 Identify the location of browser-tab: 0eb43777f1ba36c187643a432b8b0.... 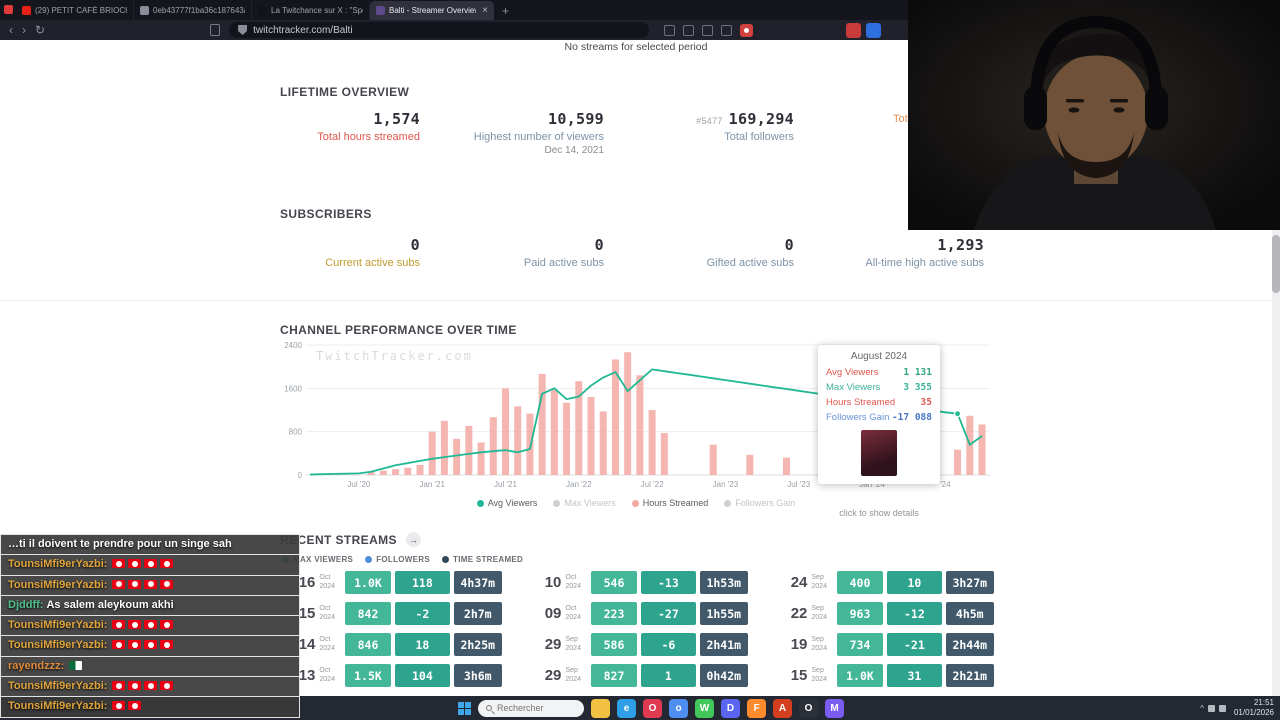
(193, 10).